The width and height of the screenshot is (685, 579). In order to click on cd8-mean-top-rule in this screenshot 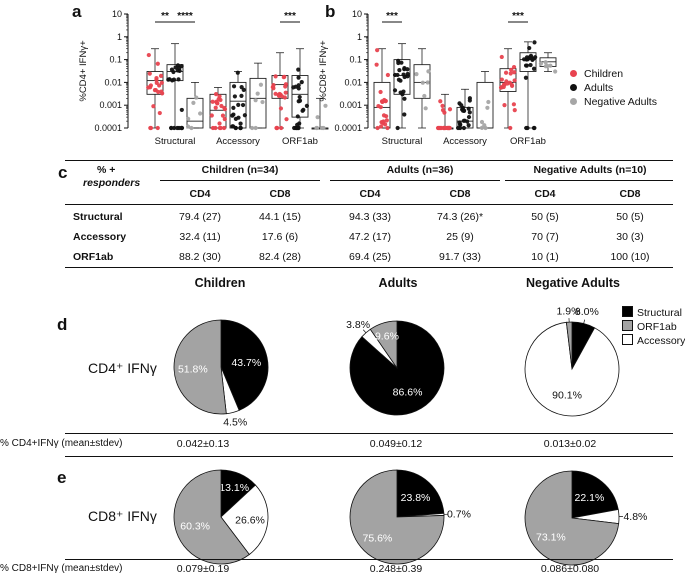, I will do `click(369, 559)`.